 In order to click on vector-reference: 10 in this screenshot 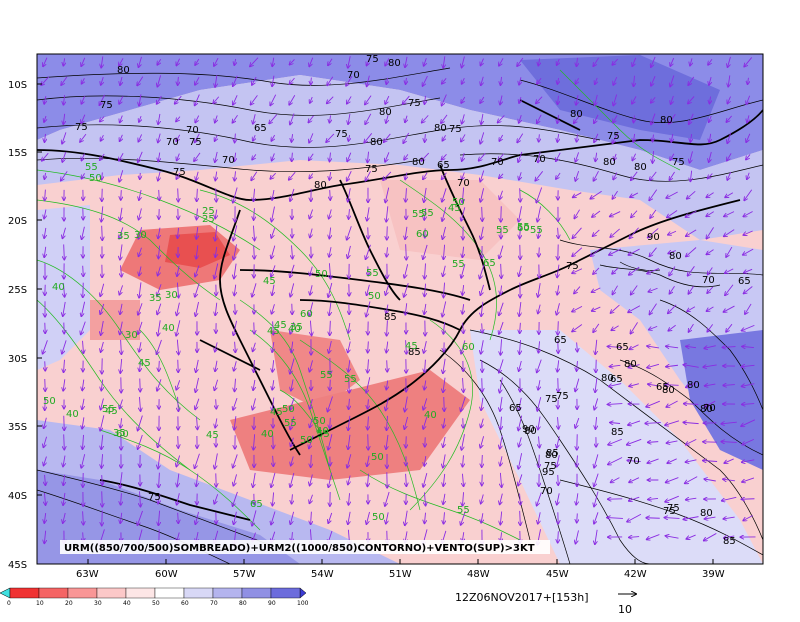, I will do `click(627, 605)`.